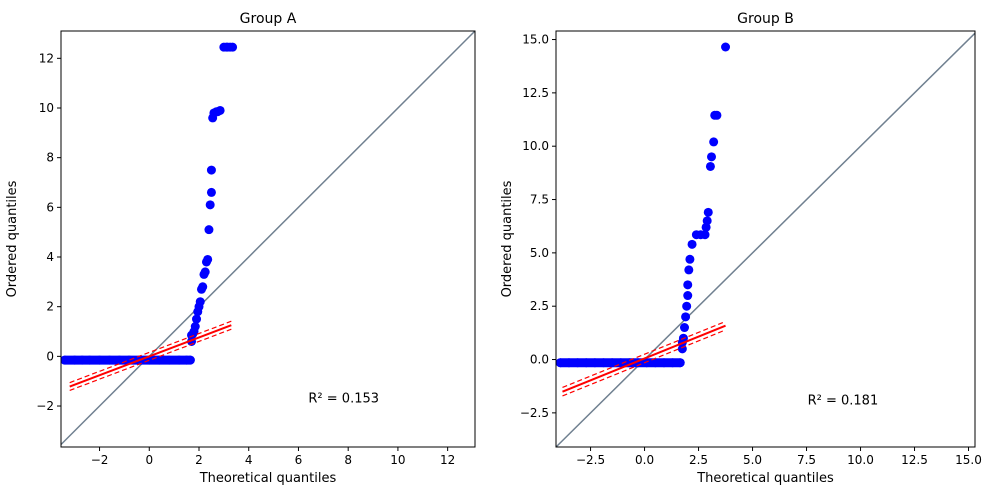 This screenshot has height=500, width=988. What do you see at coordinates (752, 460) in the screenshot?
I see `x-tick-label: 5.0` at bounding box center [752, 460].